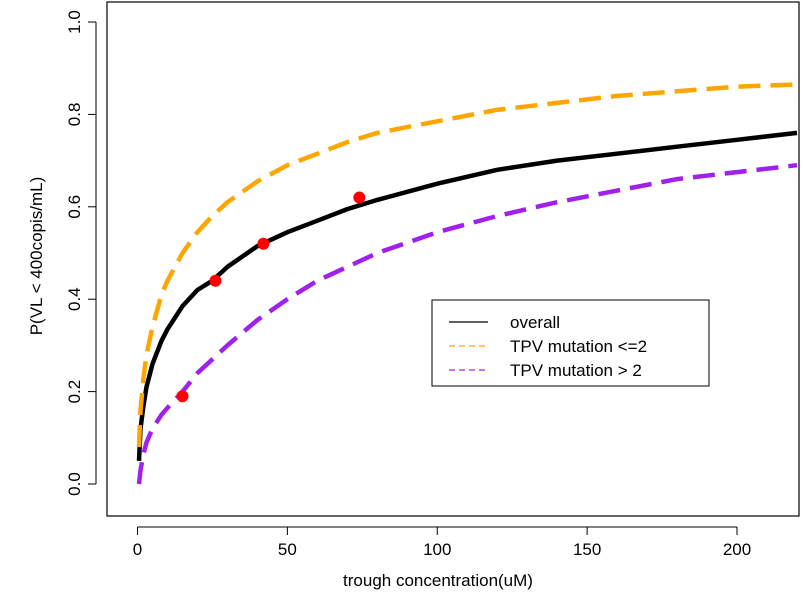 The height and width of the screenshot is (597, 804). What do you see at coordinates (74, 484) in the screenshot?
I see `y-tick-label: 0.0` at bounding box center [74, 484].